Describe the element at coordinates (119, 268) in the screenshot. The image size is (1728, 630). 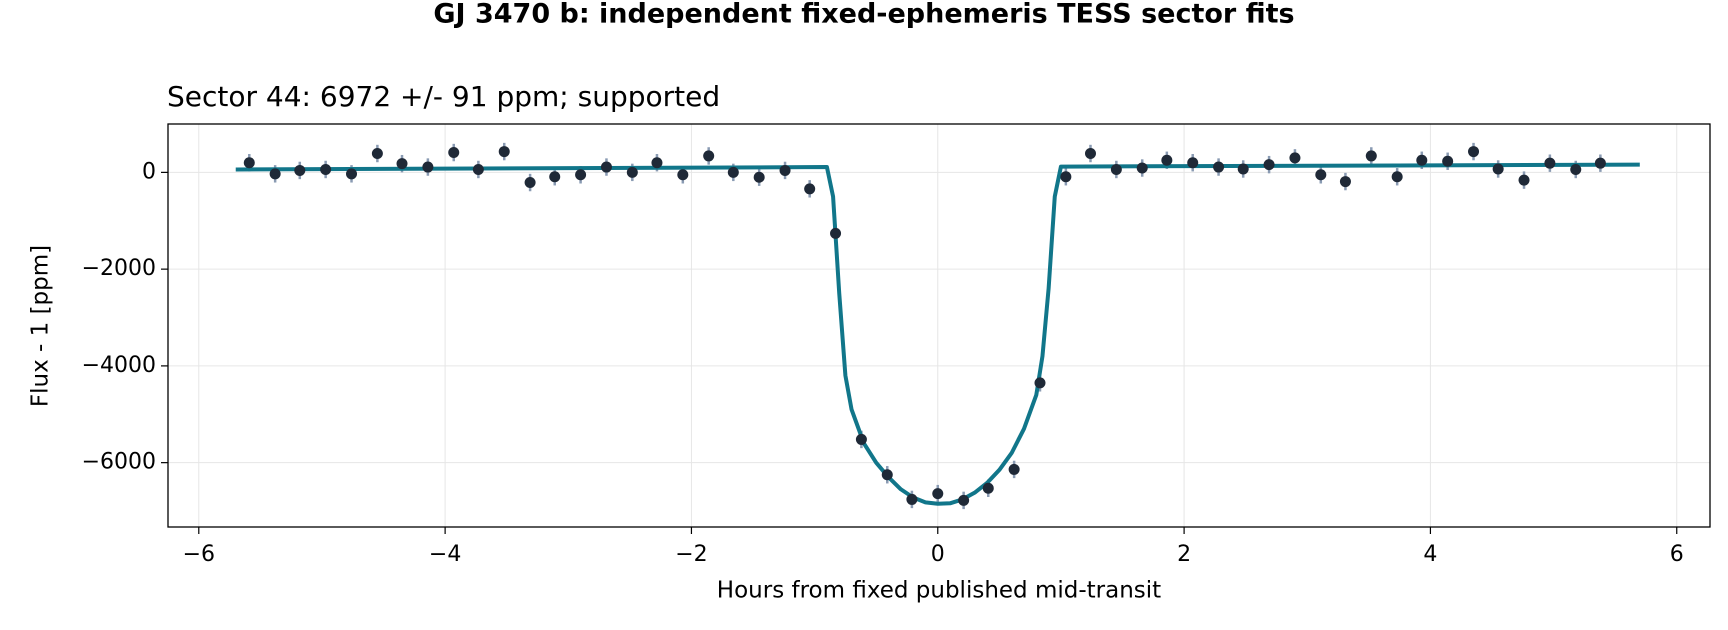
I see `y-tick-label: −2000` at that location.